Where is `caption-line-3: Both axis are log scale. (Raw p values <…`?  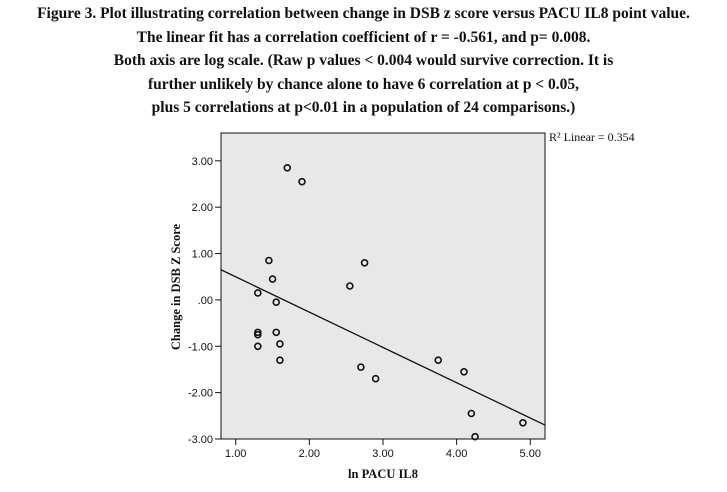
caption-line-3: Both axis are log scale. (Raw p values <… is located at coordinates (363, 60).